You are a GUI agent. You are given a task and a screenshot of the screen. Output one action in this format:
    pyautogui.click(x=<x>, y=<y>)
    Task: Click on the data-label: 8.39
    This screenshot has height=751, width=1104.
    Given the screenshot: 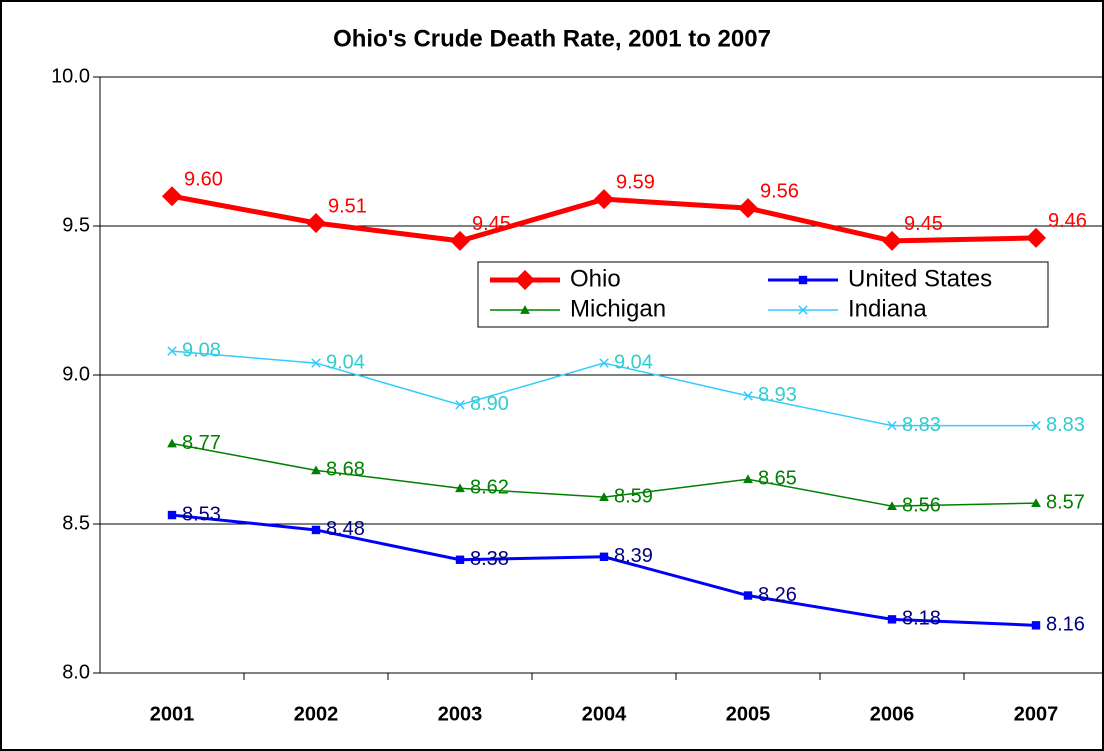 What is the action you would take?
    pyautogui.click(x=633, y=556)
    